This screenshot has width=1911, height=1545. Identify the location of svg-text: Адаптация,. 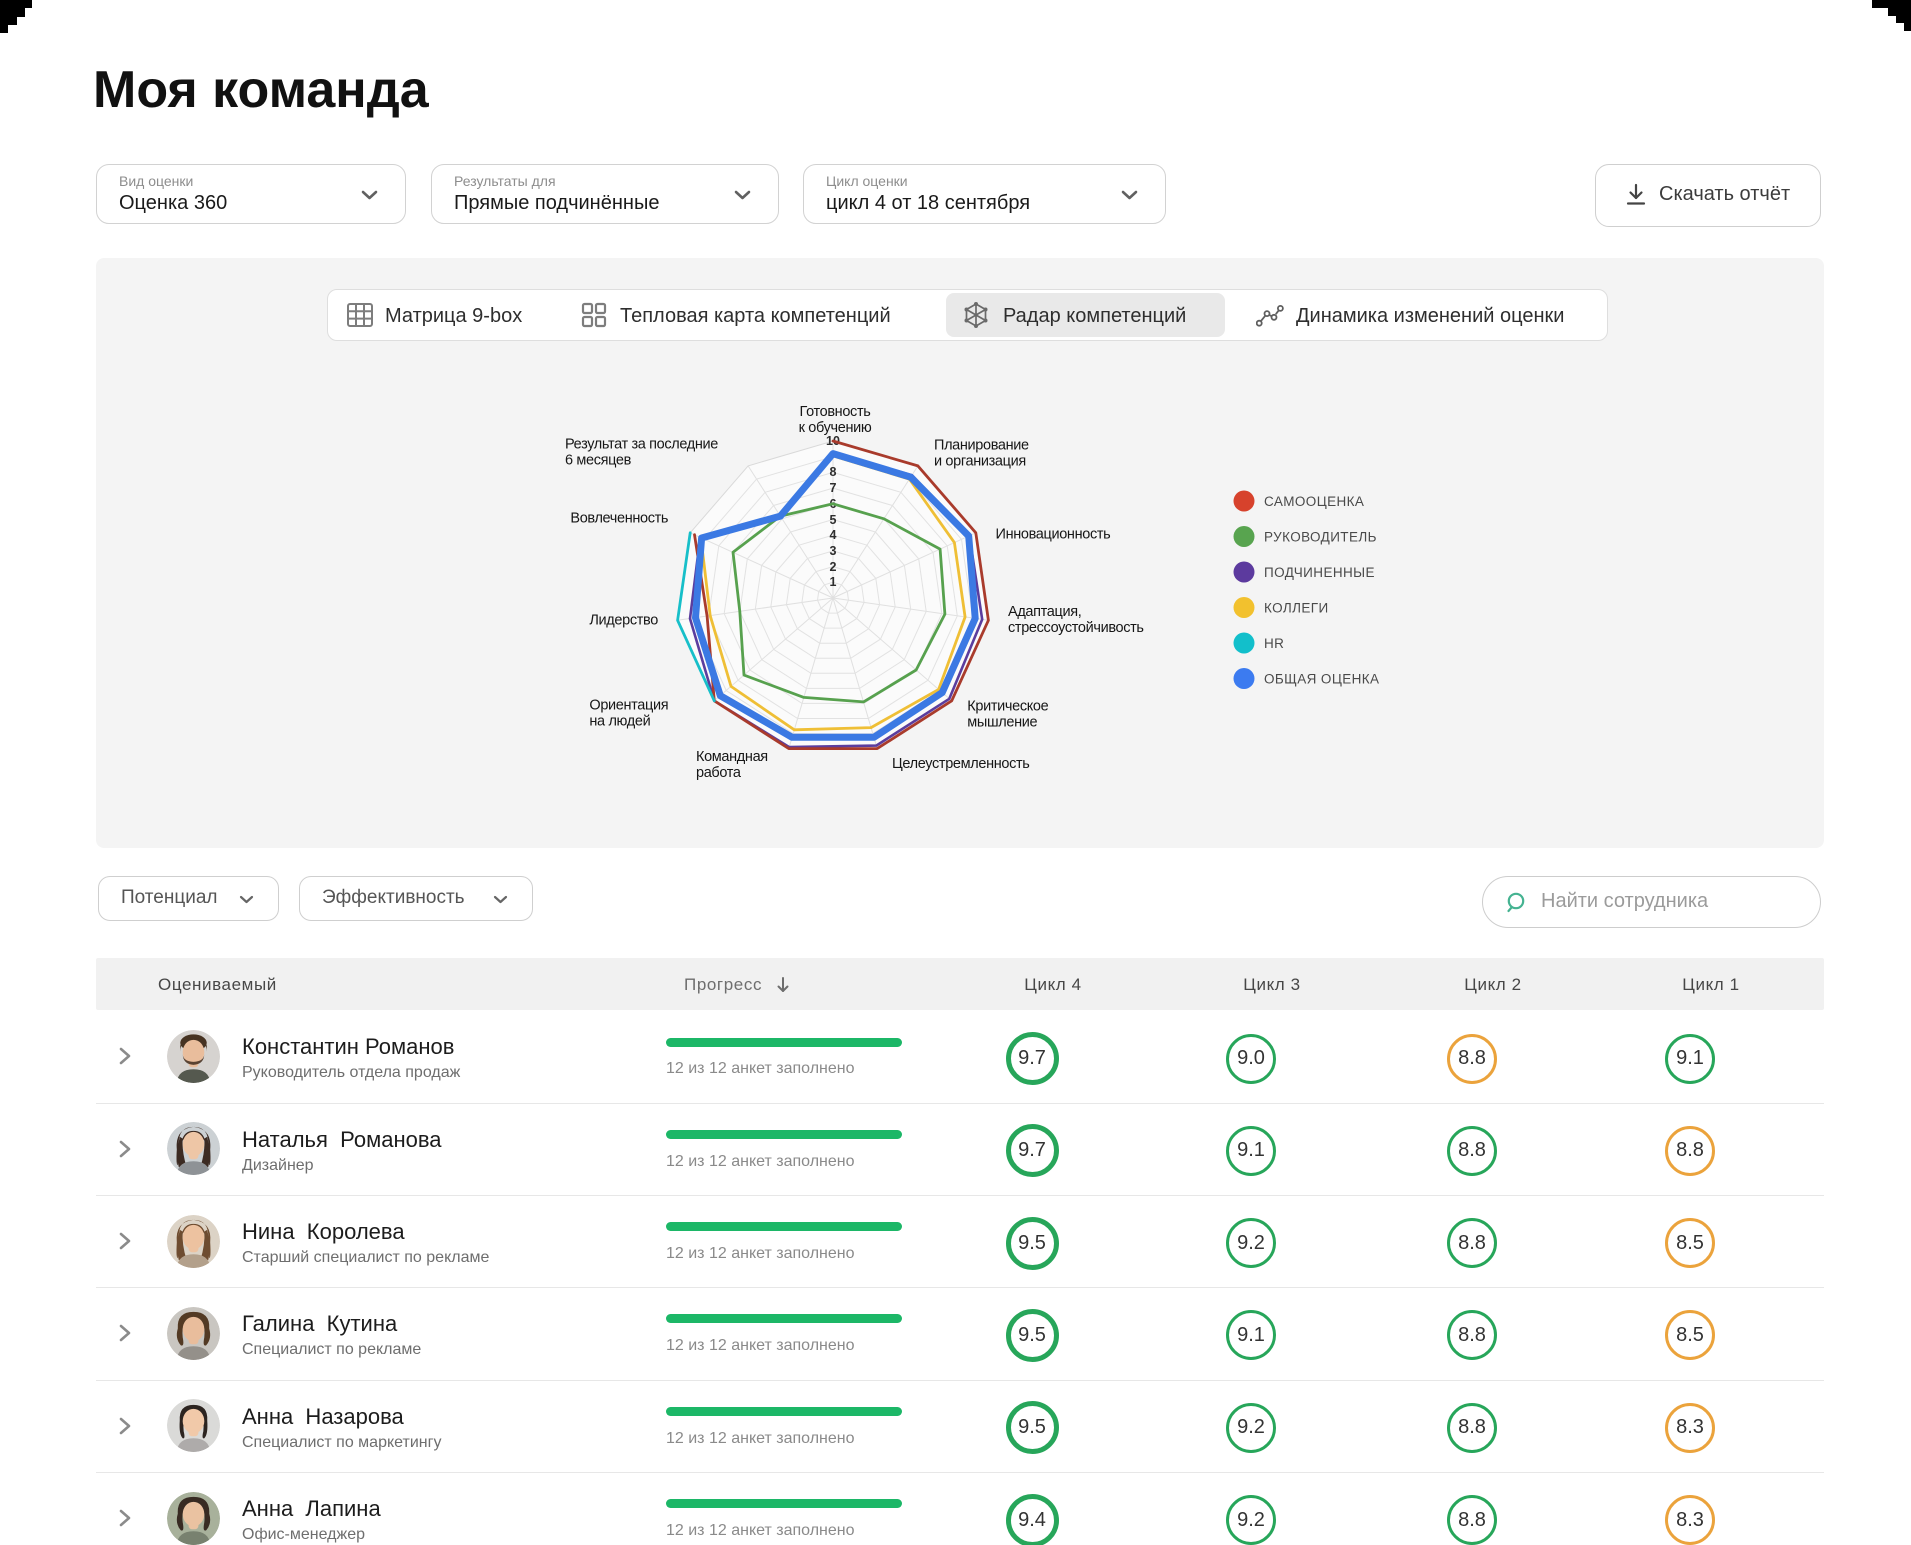
(1044, 612).